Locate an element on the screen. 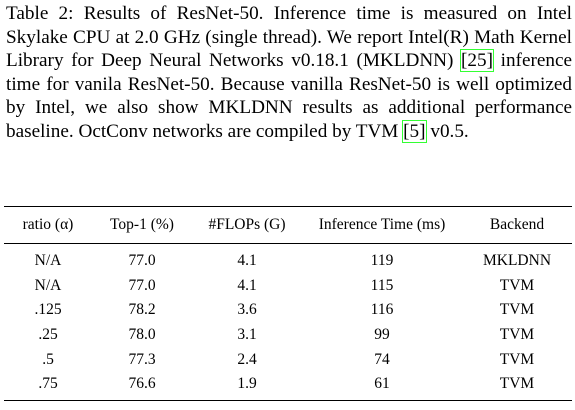  table-cell: 3.1 is located at coordinates (247, 335).